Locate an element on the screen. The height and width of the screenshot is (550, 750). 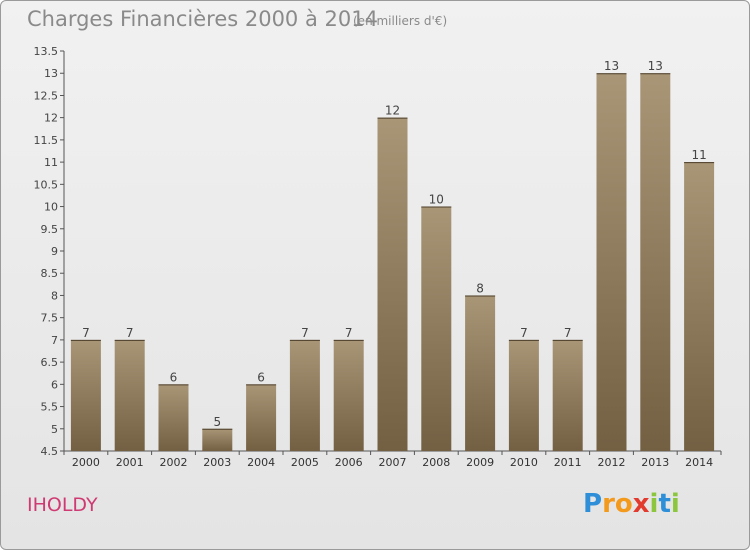
x-tick-label: 2000 is located at coordinates (86, 462).